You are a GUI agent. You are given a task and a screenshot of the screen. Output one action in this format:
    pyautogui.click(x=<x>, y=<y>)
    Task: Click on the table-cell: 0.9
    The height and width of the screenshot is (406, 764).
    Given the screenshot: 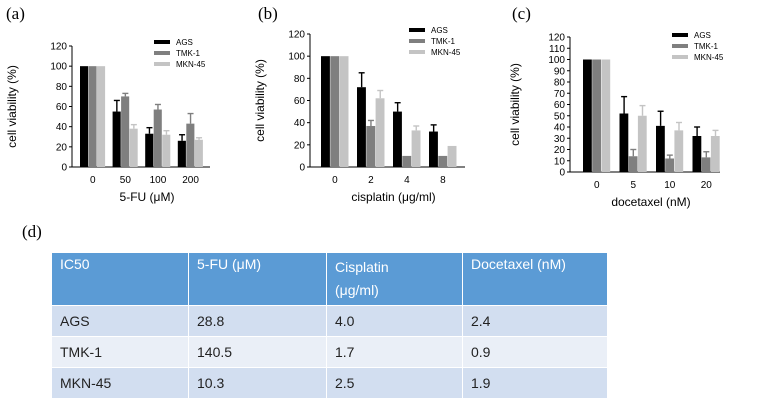 What is the action you would take?
    pyautogui.click(x=534, y=352)
    